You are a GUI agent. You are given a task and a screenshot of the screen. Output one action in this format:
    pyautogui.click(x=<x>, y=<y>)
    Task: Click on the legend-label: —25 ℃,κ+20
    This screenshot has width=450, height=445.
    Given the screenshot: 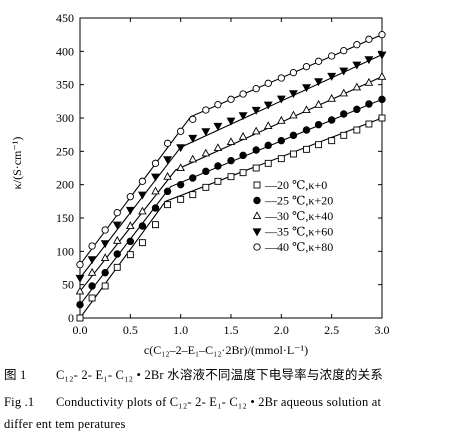 What is the action you would take?
    pyautogui.click(x=298, y=201)
    